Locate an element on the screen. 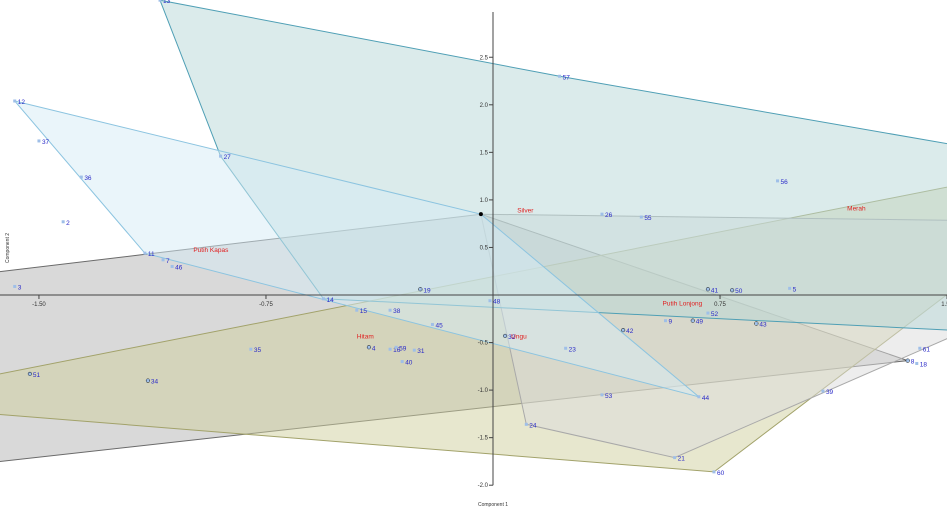 The image size is (947, 508). point-label: 26 is located at coordinates (609, 215).